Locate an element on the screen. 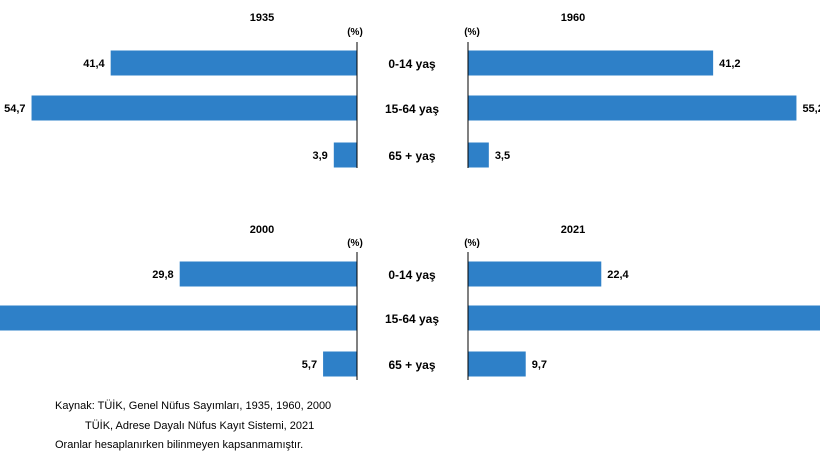 This screenshot has height=464, width=820. panel-title-1935: 1935 is located at coordinates (262, 18).